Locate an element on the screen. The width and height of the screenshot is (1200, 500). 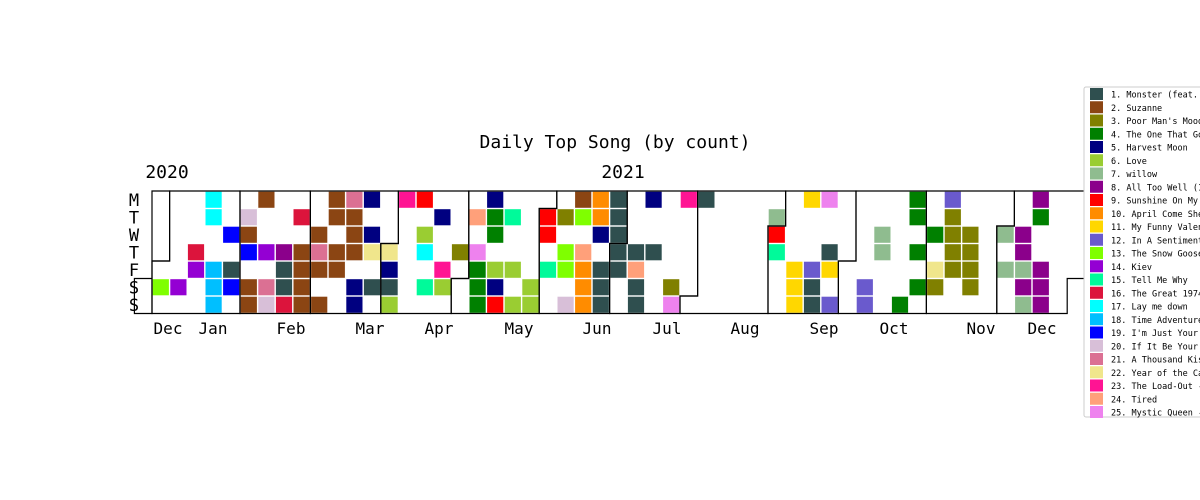
day-label: M is located at coordinates (134, 201).